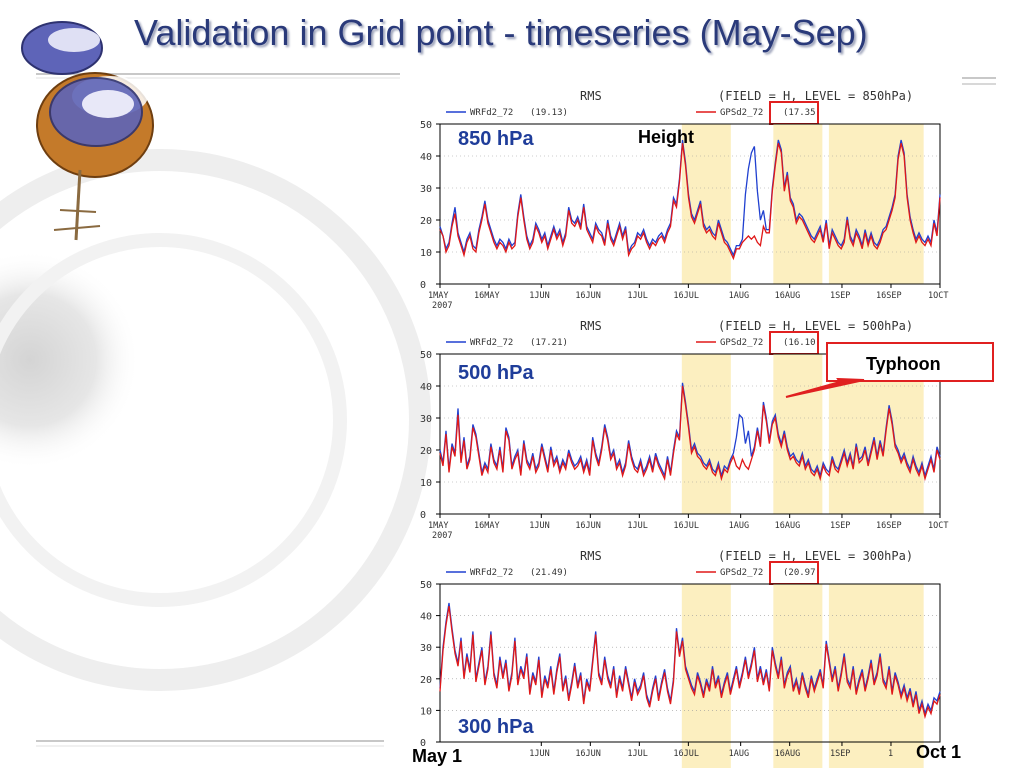 The height and width of the screenshot is (768, 1024). What do you see at coordinates (890, 754) in the screenshot?
I see `x-tick-label: 1` at bounding box center [890, 754].